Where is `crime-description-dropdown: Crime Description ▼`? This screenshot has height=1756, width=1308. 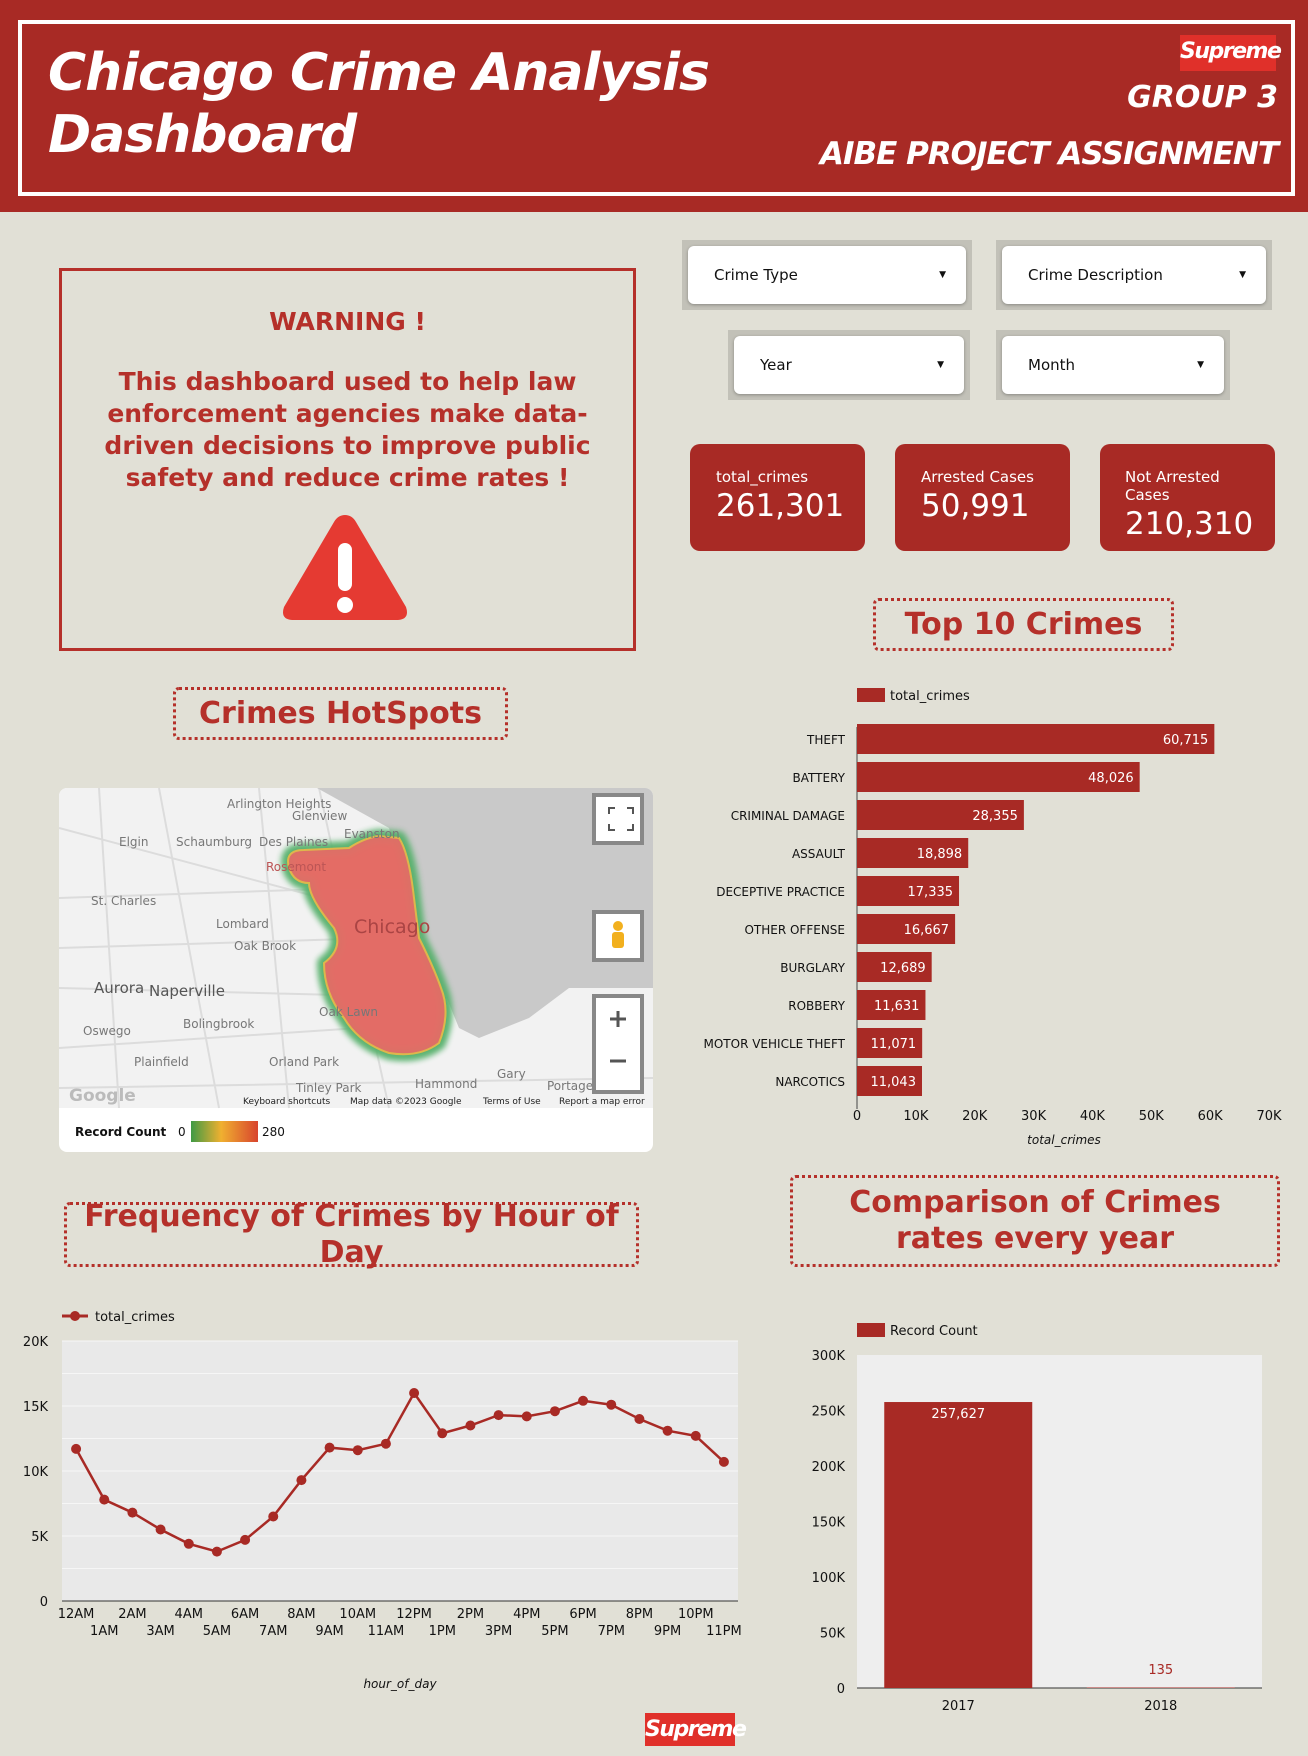
crime-description-dropdown: Crime Description ▼ is located at coordinates (1134, 275).